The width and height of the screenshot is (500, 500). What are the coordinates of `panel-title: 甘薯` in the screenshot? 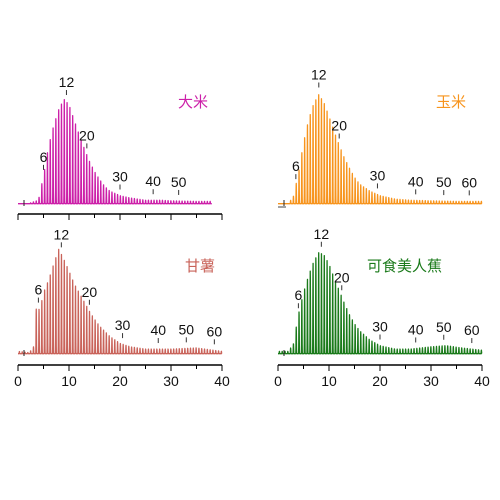 It's located at (200, 266).